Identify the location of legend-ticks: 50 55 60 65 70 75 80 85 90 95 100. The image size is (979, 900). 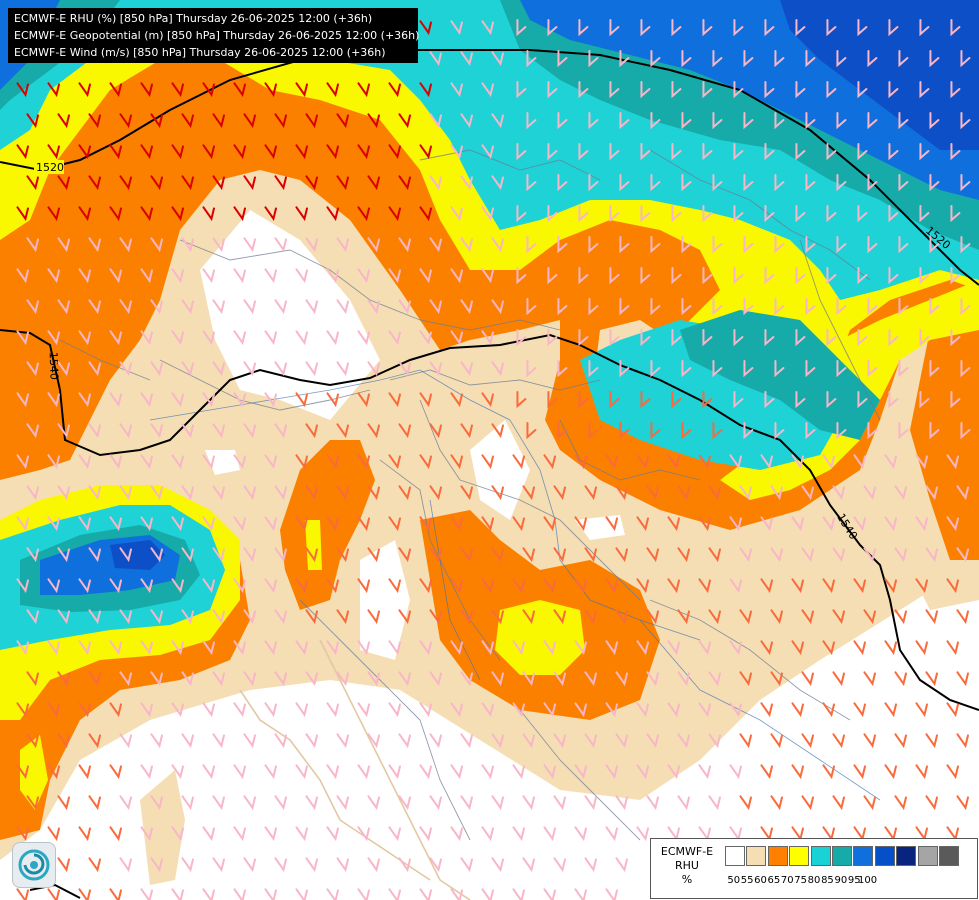
(802, 880).